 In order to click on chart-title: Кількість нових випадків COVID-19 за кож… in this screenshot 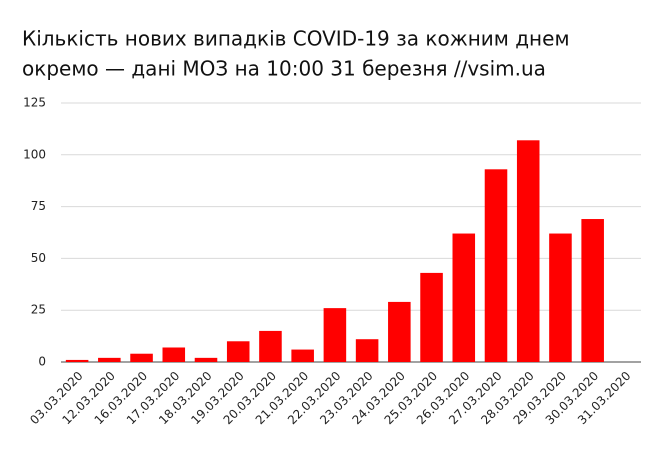, I will do `click(296, 39)`.